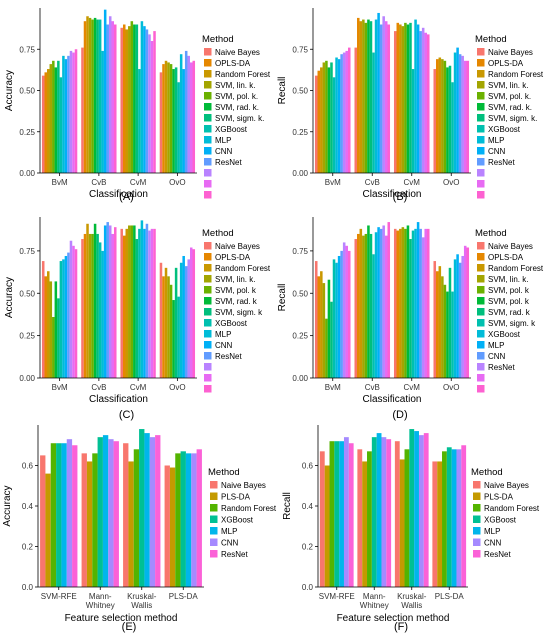 Image resolution: width=550 pixels, height=642 pixels. I want to click on x-tick-label: Kruskal-Wallis, so click(412, 601).